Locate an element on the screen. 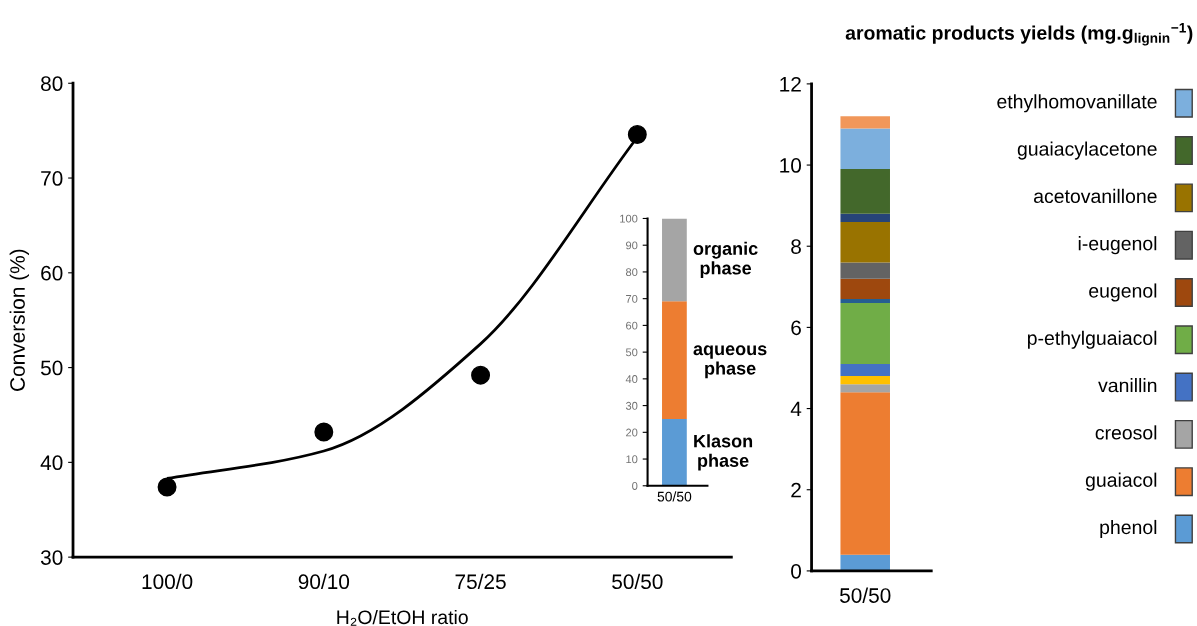  legend-label: eugenol is located at coordinates (1123, 292).